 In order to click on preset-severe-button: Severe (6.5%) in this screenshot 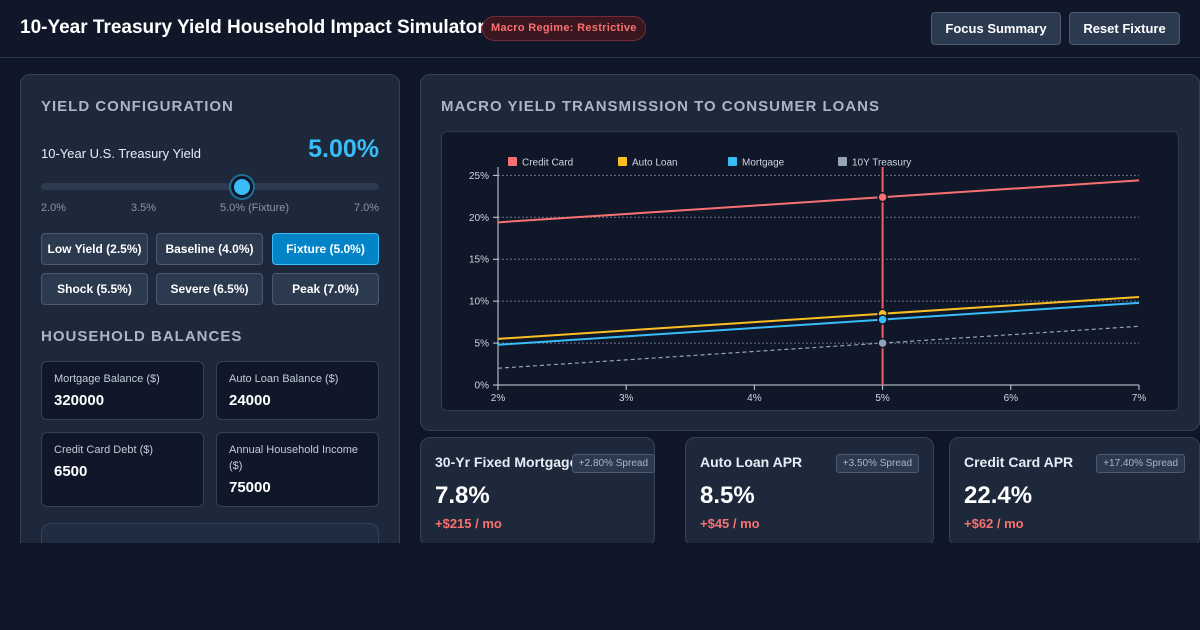, I will do `click(209, 289)`.